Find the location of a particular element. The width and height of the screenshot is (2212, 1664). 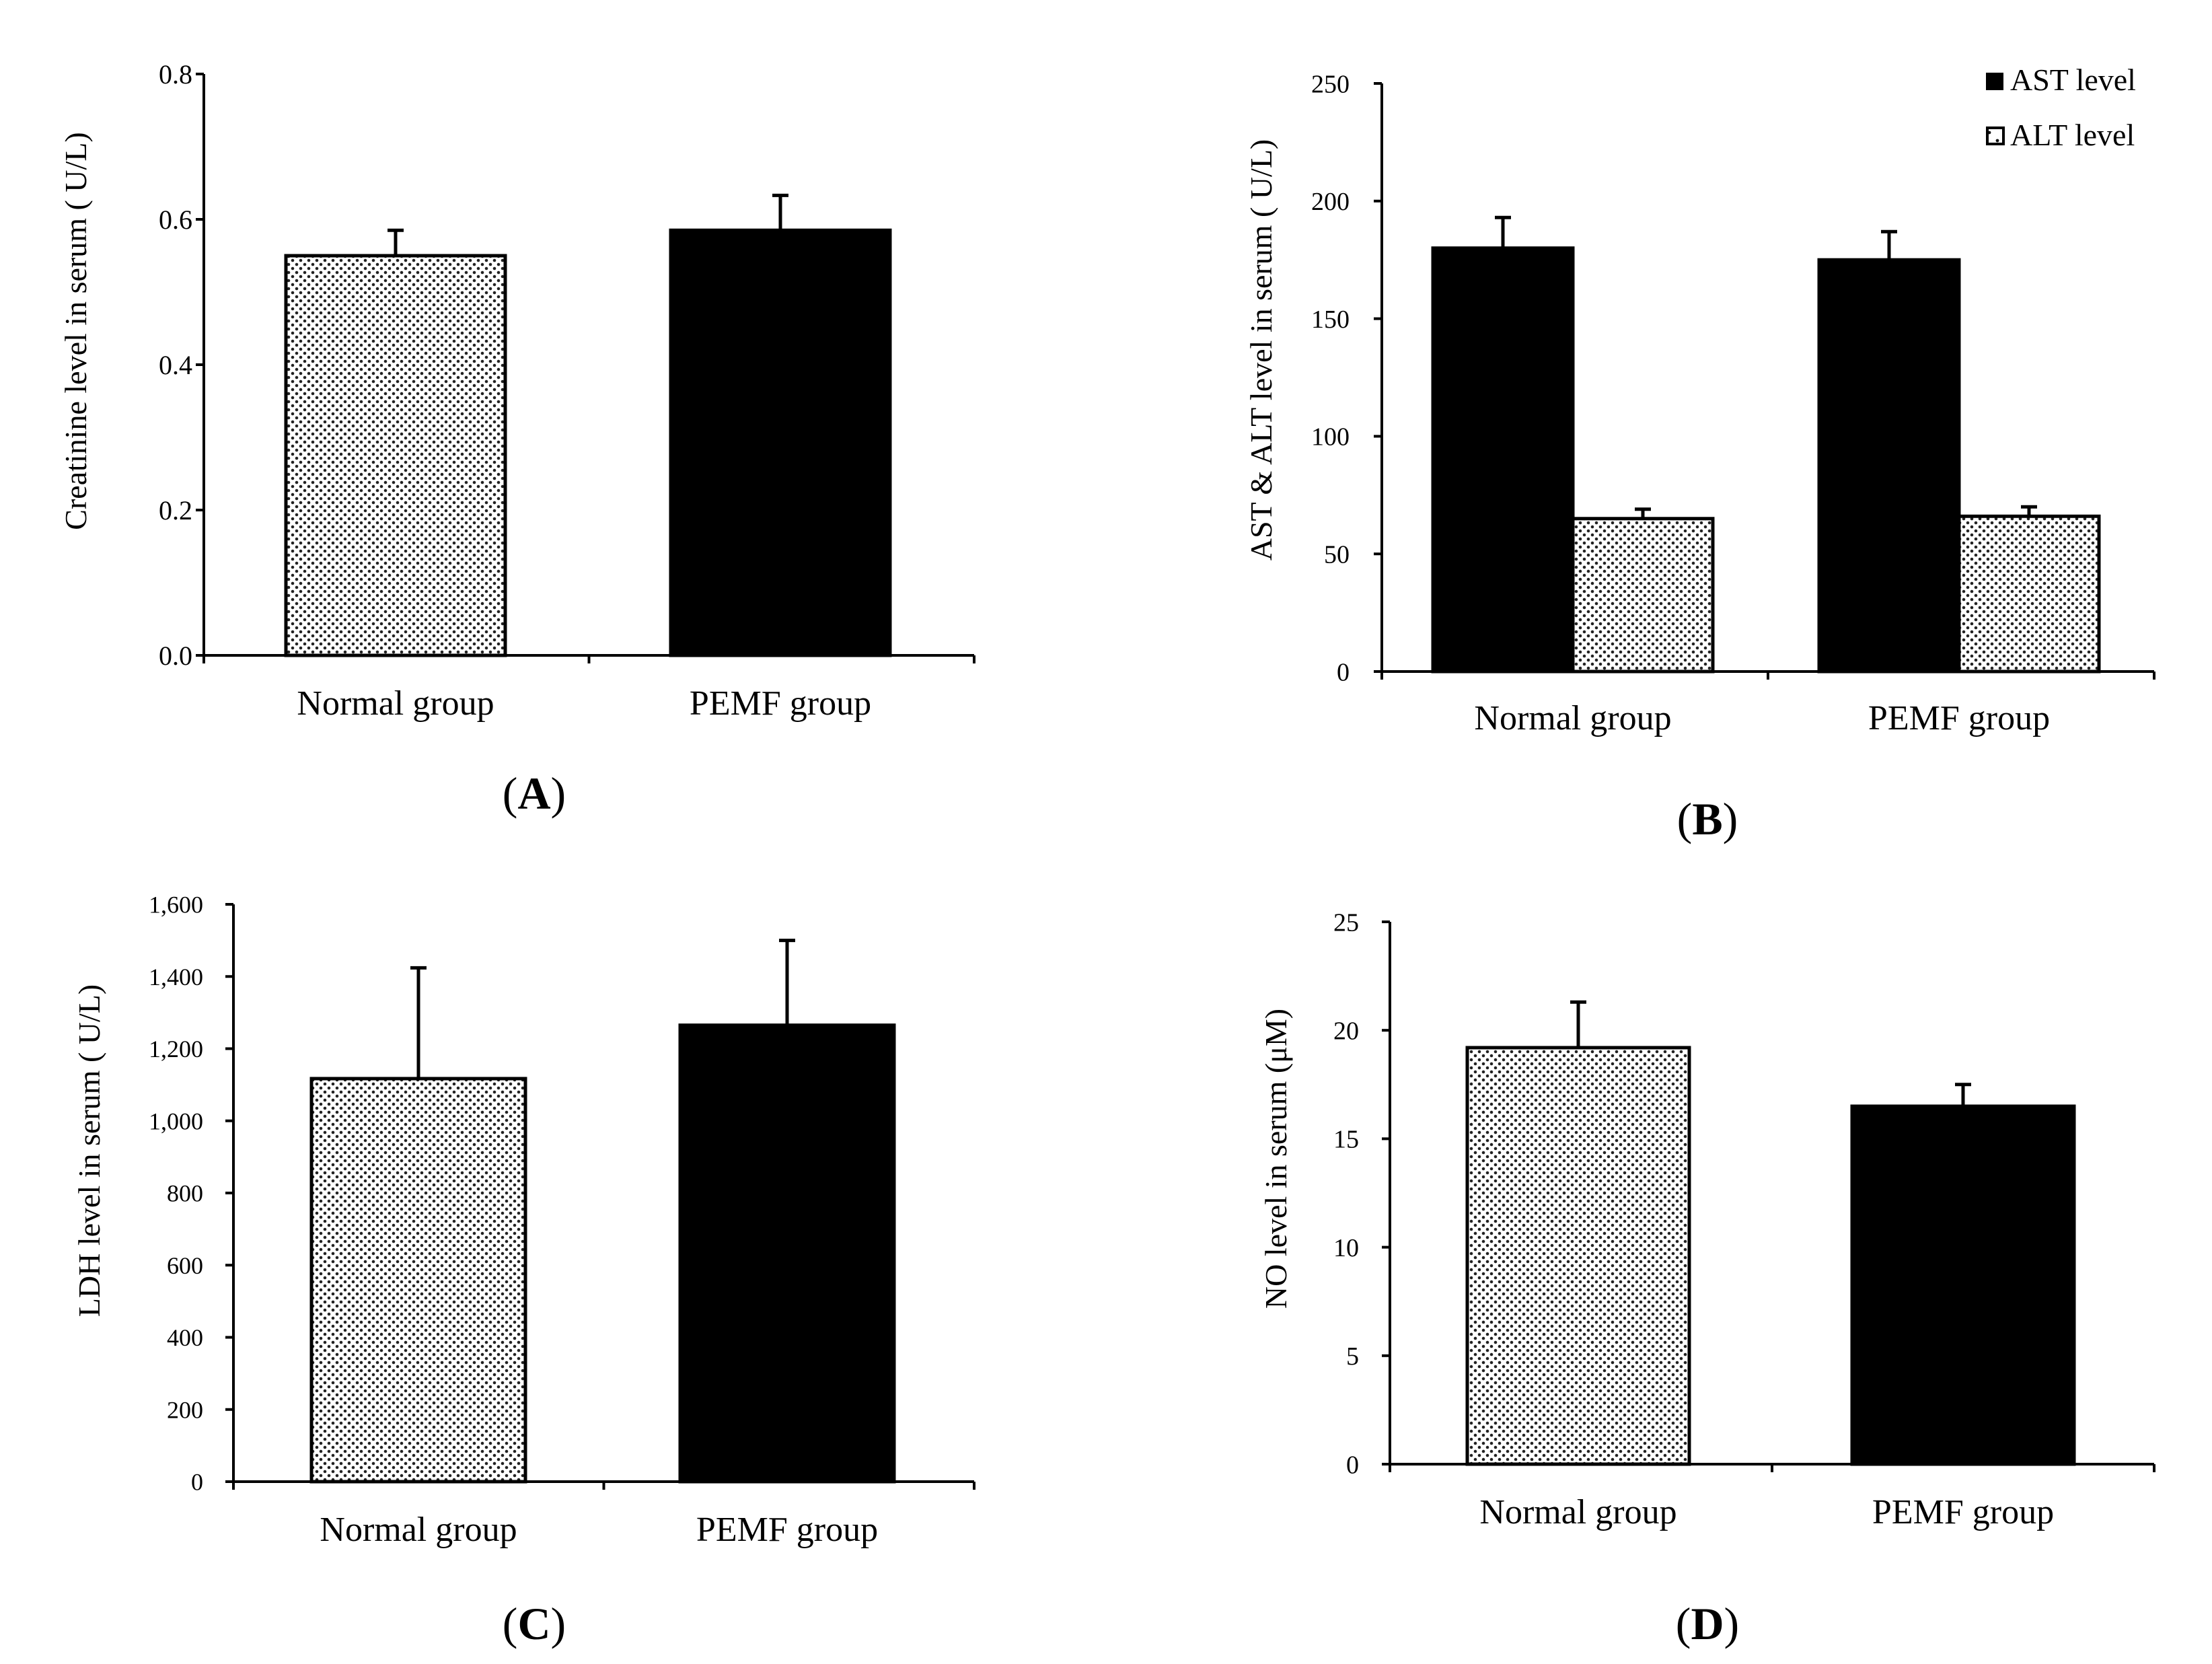

legend-label-ast: AST level is located at coordinates (2073, 80).